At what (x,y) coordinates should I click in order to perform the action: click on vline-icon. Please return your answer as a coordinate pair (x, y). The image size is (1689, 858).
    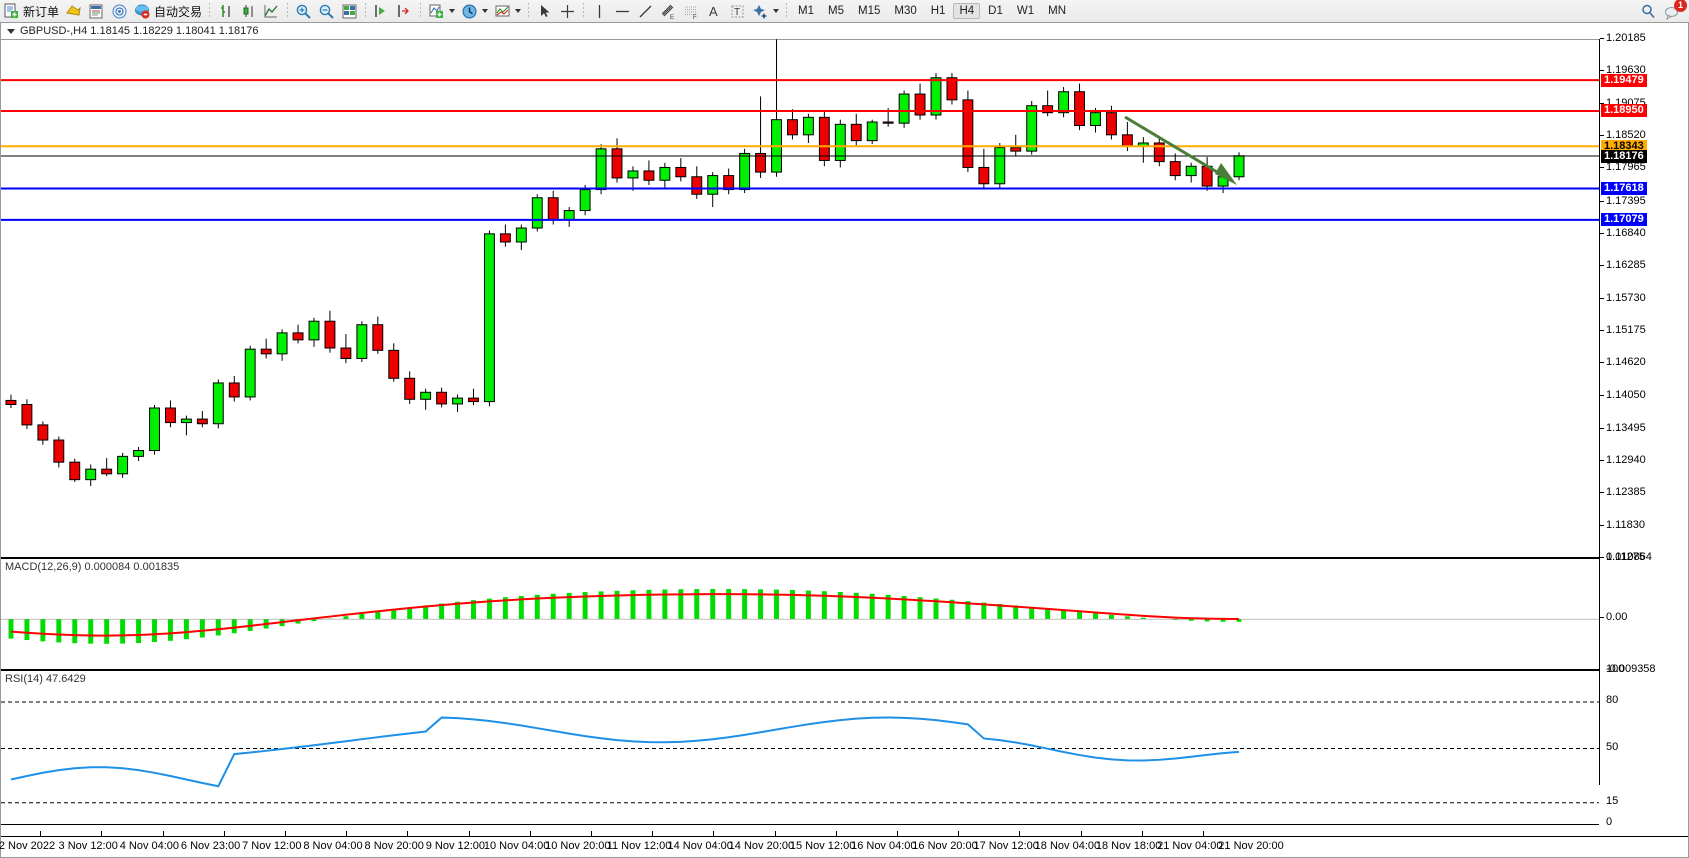
    Looking at the image, I should click on (599, 11).